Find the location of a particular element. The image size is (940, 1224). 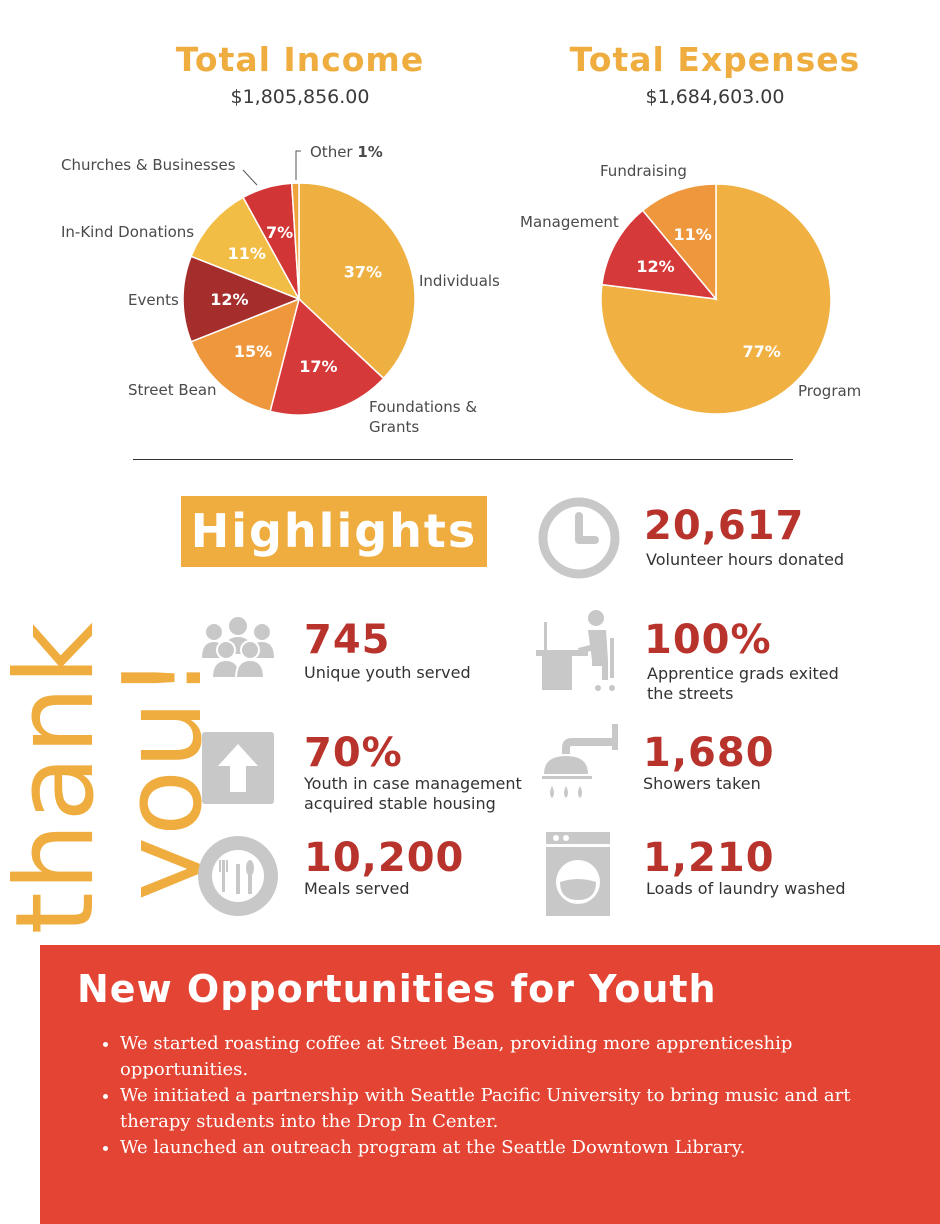

group-icon is located at coordinates (238, 648).